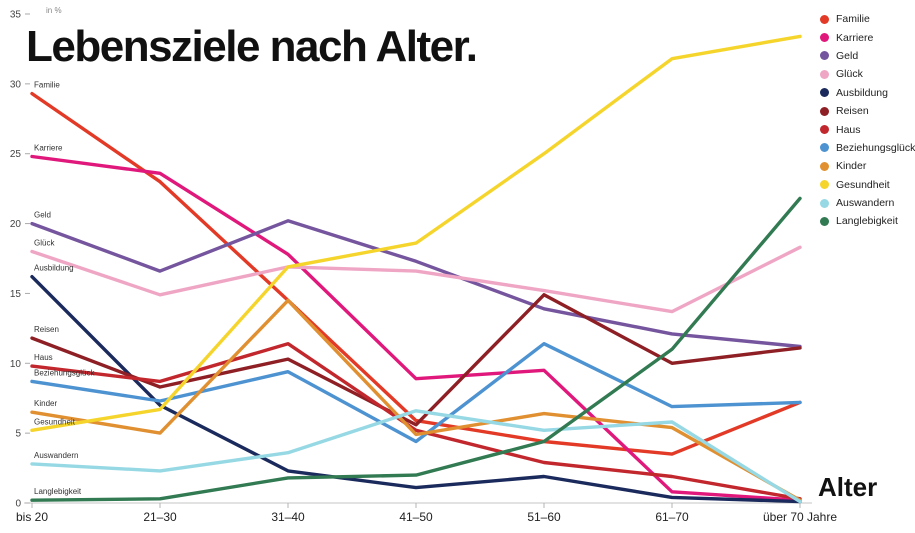 This screenshot has height=533, width=915. Describe the element at coordinates (48, 148) in the screenshot. I see `series-start-label: Karriere` at that location.